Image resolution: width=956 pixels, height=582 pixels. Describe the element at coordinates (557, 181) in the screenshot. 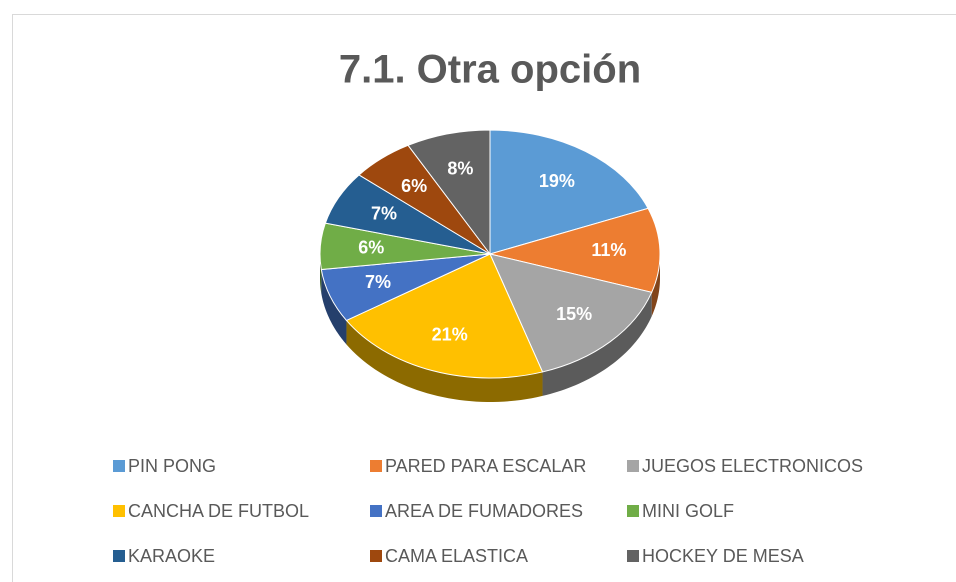

I see `data-label: 19%` at that location.